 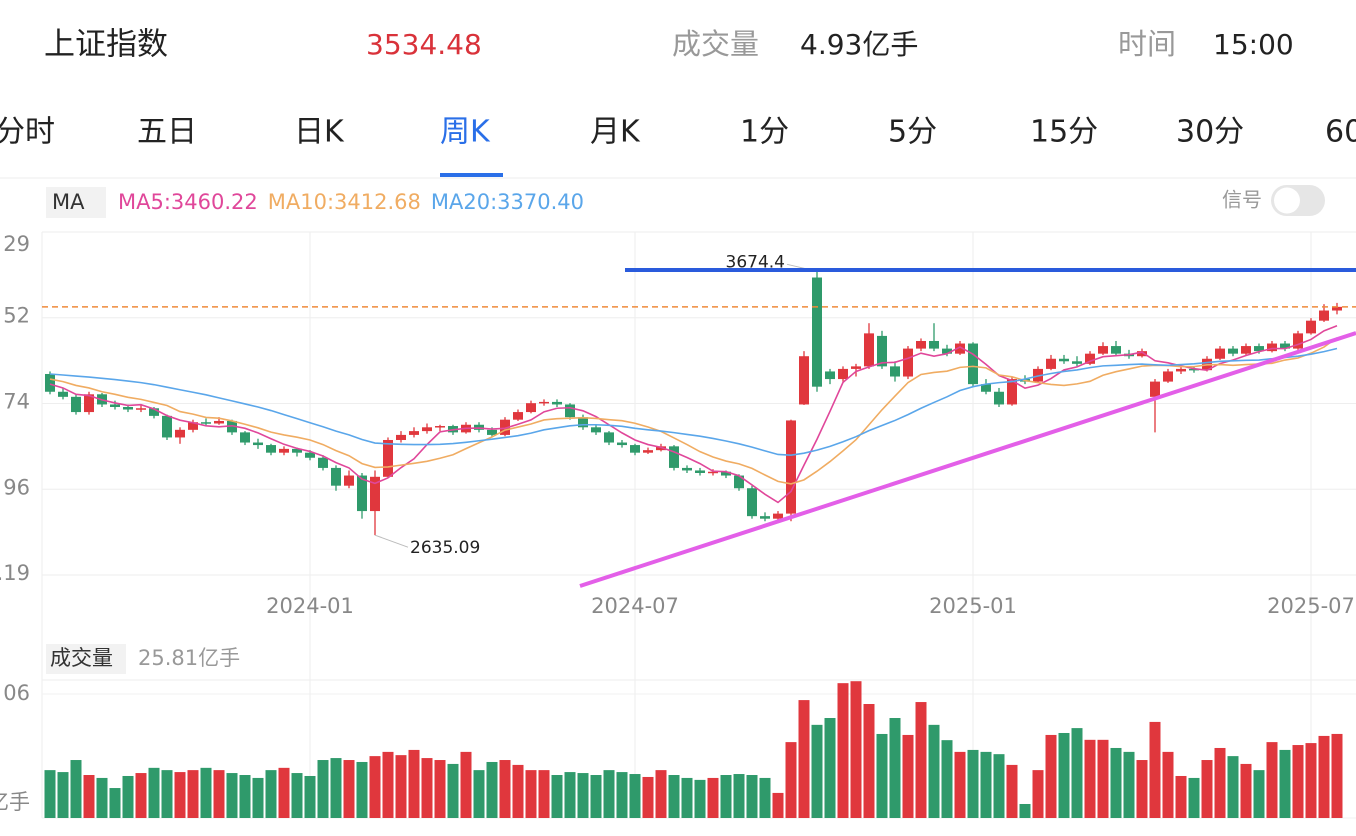 What do you see at coordinates (167, 132) in the screenshot?
I see `period-tab: 五日` at bounding box center [167, 132].